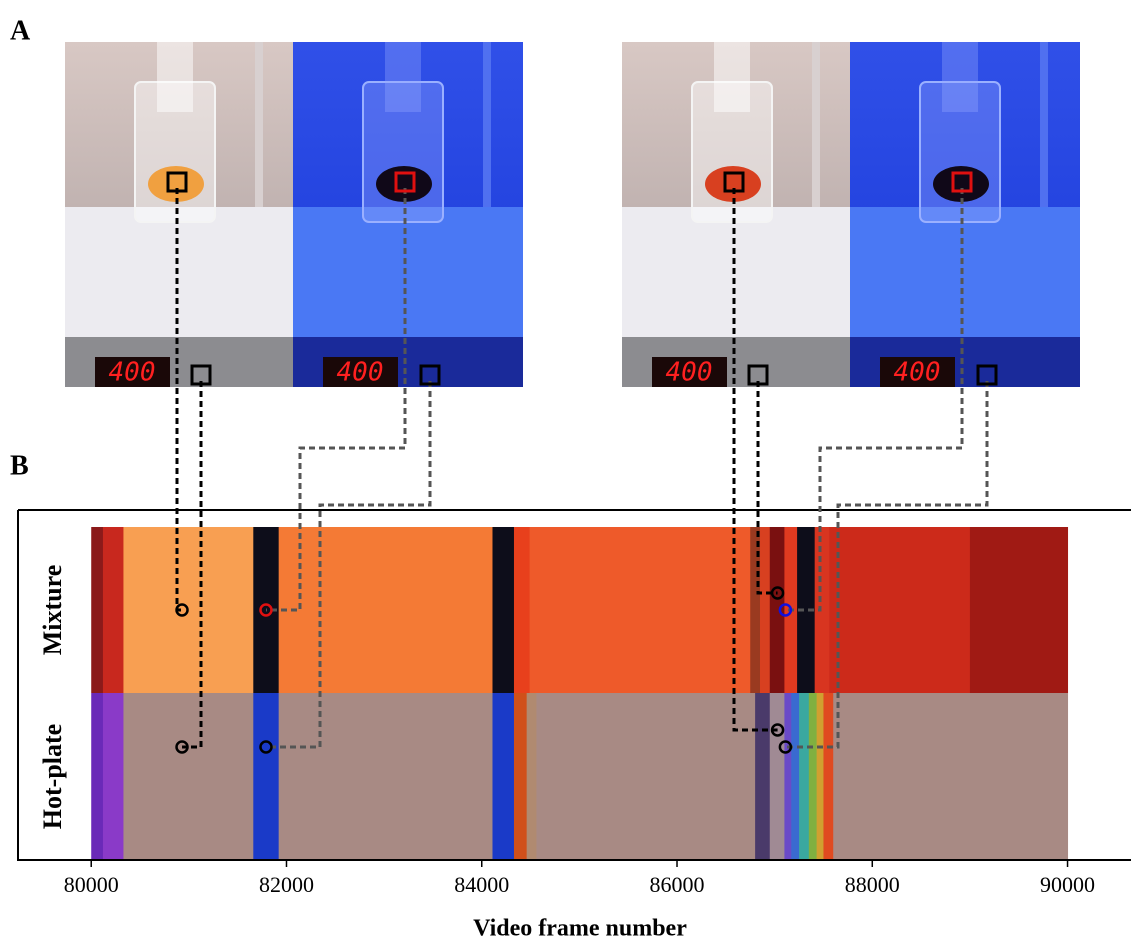 Image resolution: width=1131 pixels, height=943 pixels. Describe the element at coordinates (91, 884) in the screenshot. I see `x-tick-label: 80000` at that location.